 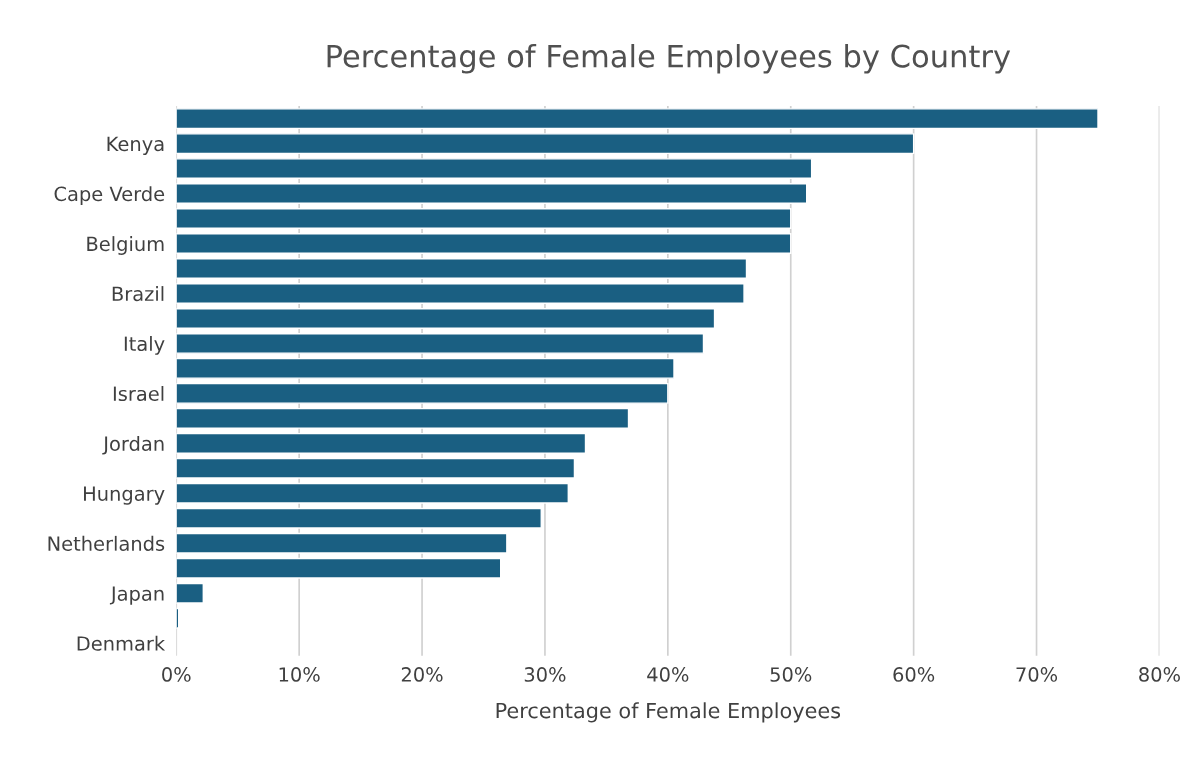 What do you see at coordinates (668, 712) in the screenshot?
I see `x-axis-title: Percentage of Female Employees` at bounding box center [668, 712].